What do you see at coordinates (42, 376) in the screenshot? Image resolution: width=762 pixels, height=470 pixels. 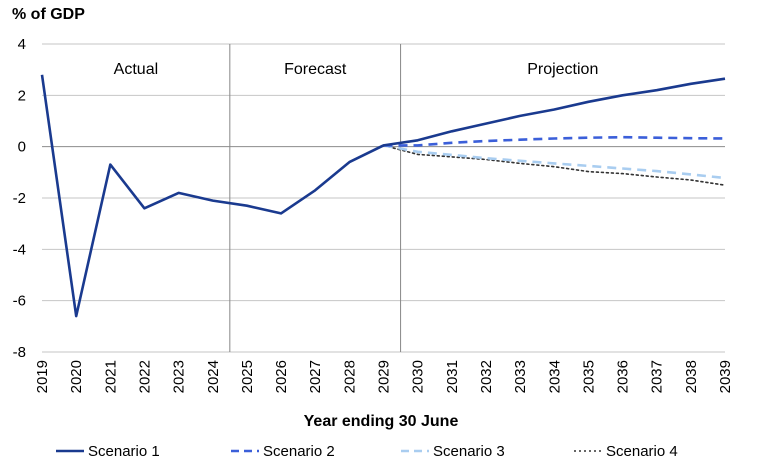 I see `x-tick-label: 2019` at bounding box center [42, 376].